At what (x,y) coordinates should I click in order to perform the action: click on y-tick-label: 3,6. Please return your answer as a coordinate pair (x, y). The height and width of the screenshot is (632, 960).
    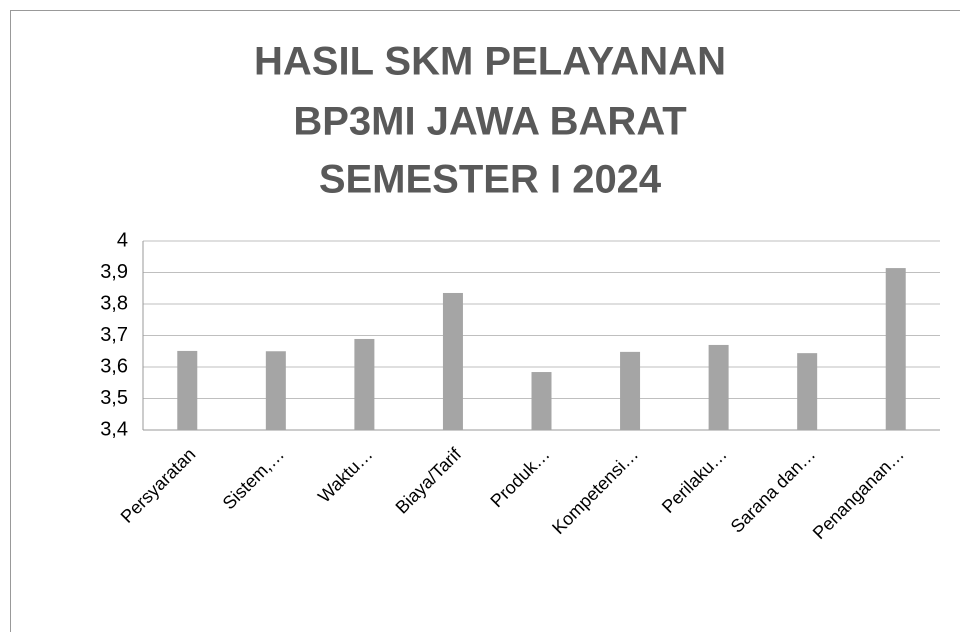
    Looking at the image, I should click on (114, 366).